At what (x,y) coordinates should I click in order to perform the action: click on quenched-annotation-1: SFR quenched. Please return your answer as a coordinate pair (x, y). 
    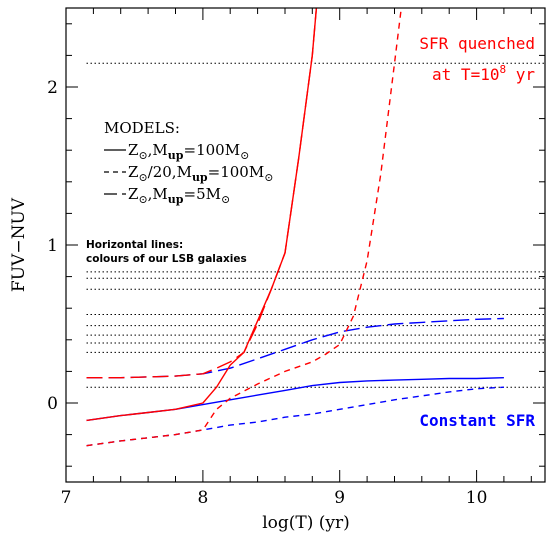
    Looking at the image, I should click on (477, 43).